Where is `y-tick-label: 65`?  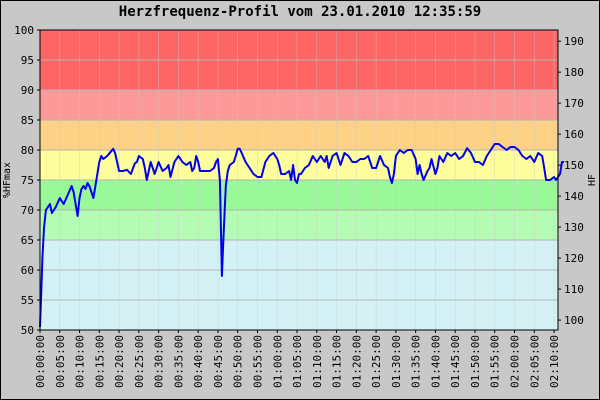 y-tick-label: 65 is located at coordinates (27, 240).